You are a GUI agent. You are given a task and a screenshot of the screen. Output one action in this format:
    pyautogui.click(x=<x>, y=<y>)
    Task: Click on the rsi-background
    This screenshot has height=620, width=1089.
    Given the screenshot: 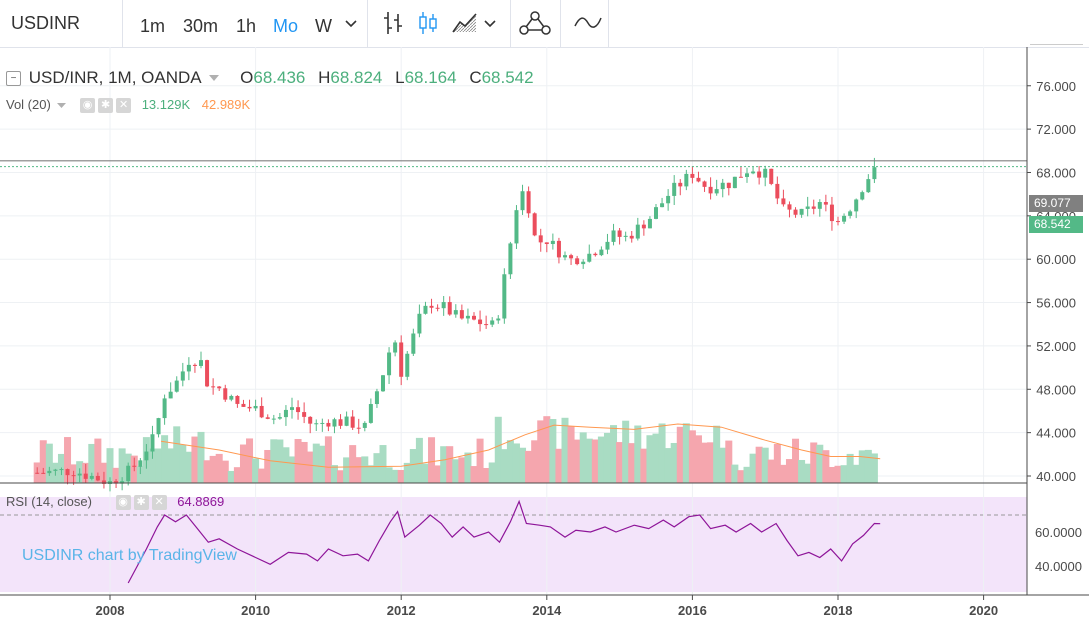 What is the action you would take?
    pyautogui.click(x=513, y=544)
    